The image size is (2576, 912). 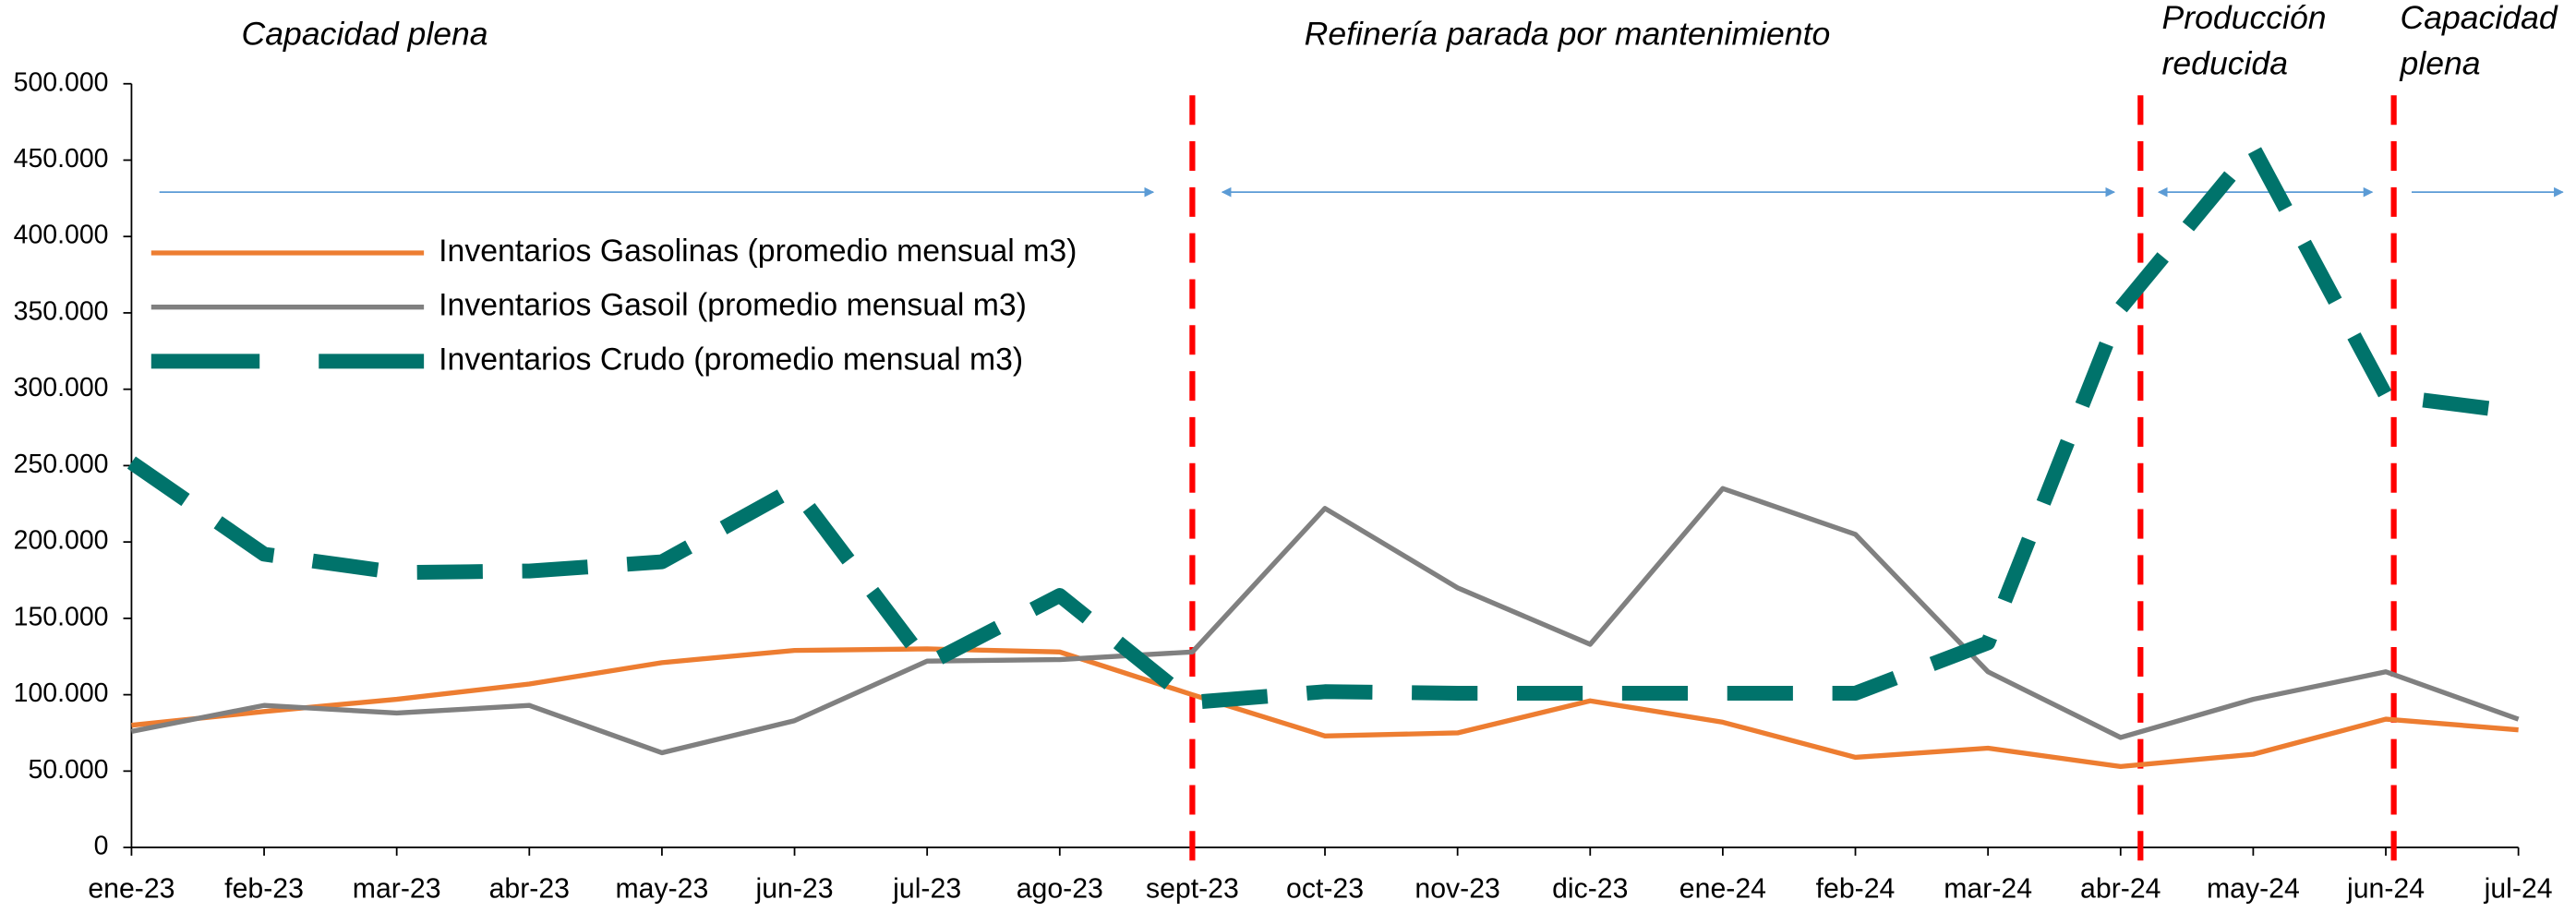 I want to click on x-tick-label: feb-23, so click(x=264, y=888).